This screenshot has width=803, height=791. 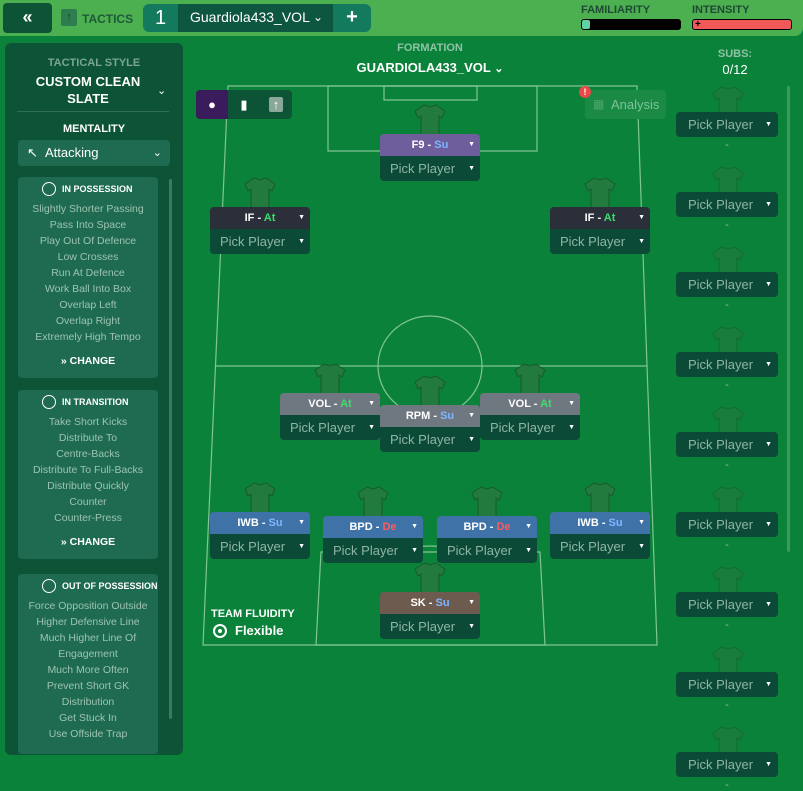 I want to click on role-select: SK - Su ▼, so click(x=430, y=603).